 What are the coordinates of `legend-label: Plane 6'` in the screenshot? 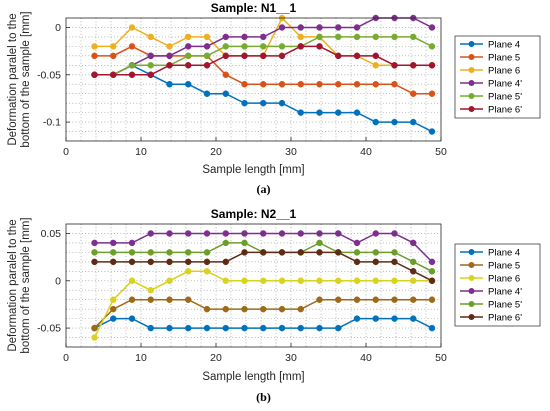 It's located at (505, 110).